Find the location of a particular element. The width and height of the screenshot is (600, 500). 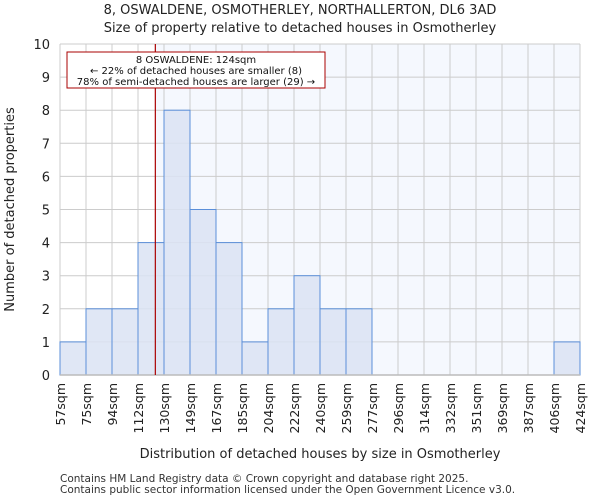

x-tick-label: 351sqm is located at coordinates (476, 408).